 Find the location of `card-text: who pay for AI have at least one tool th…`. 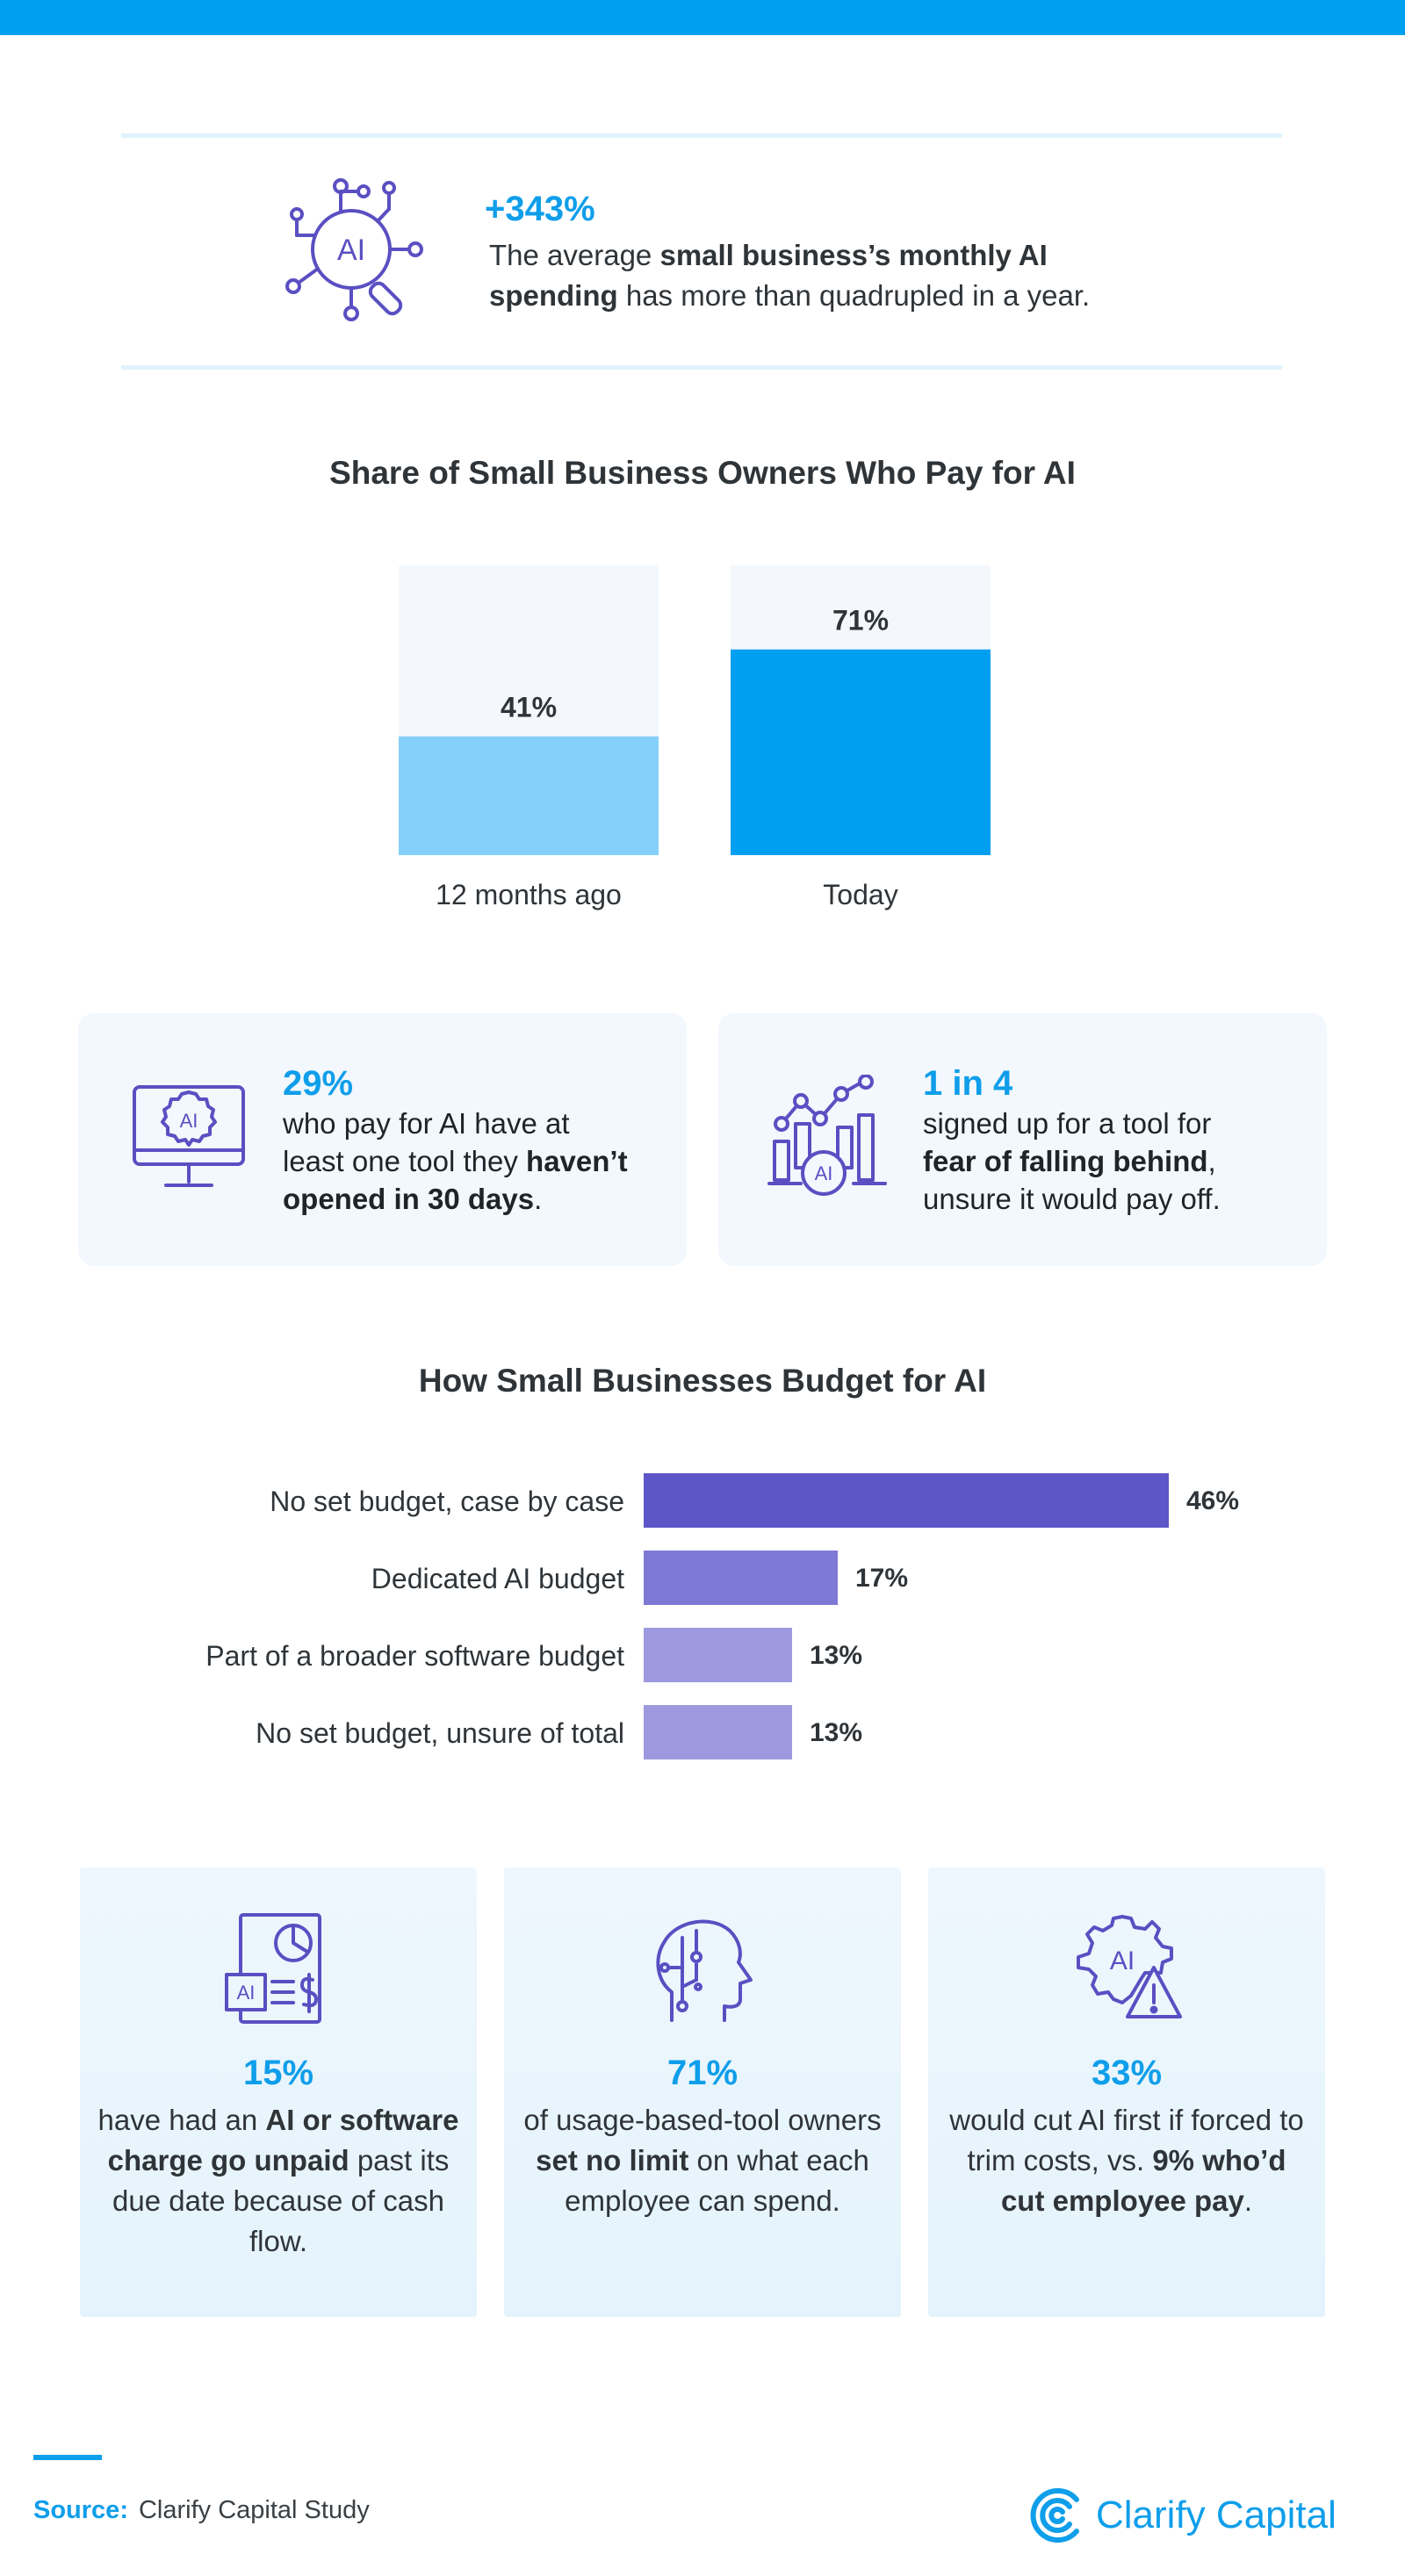

card-text: who pay for AI have at least one tool th… is located at coordinates (455, 1161).